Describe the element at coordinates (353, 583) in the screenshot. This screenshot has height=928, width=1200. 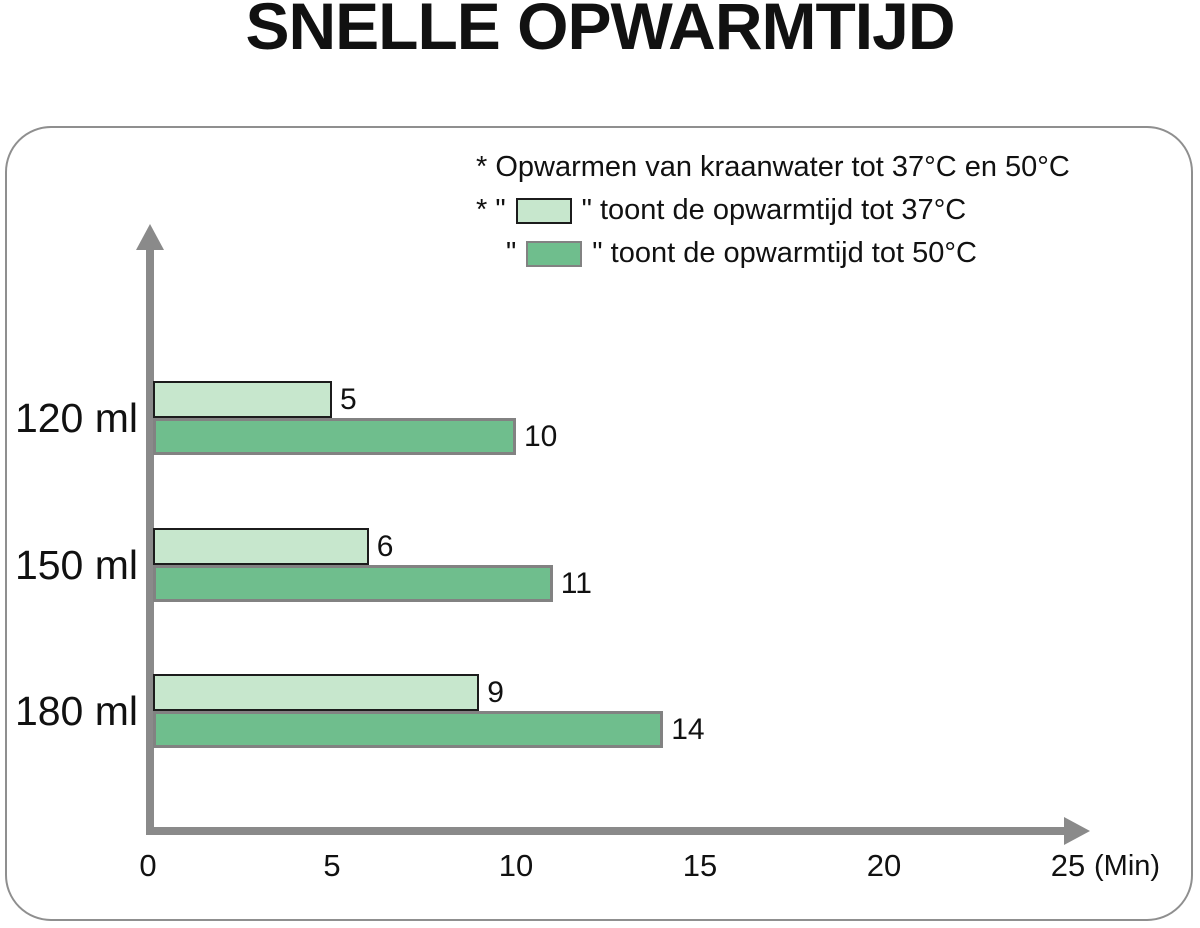
I see `bar-50c-150ml` at that location.